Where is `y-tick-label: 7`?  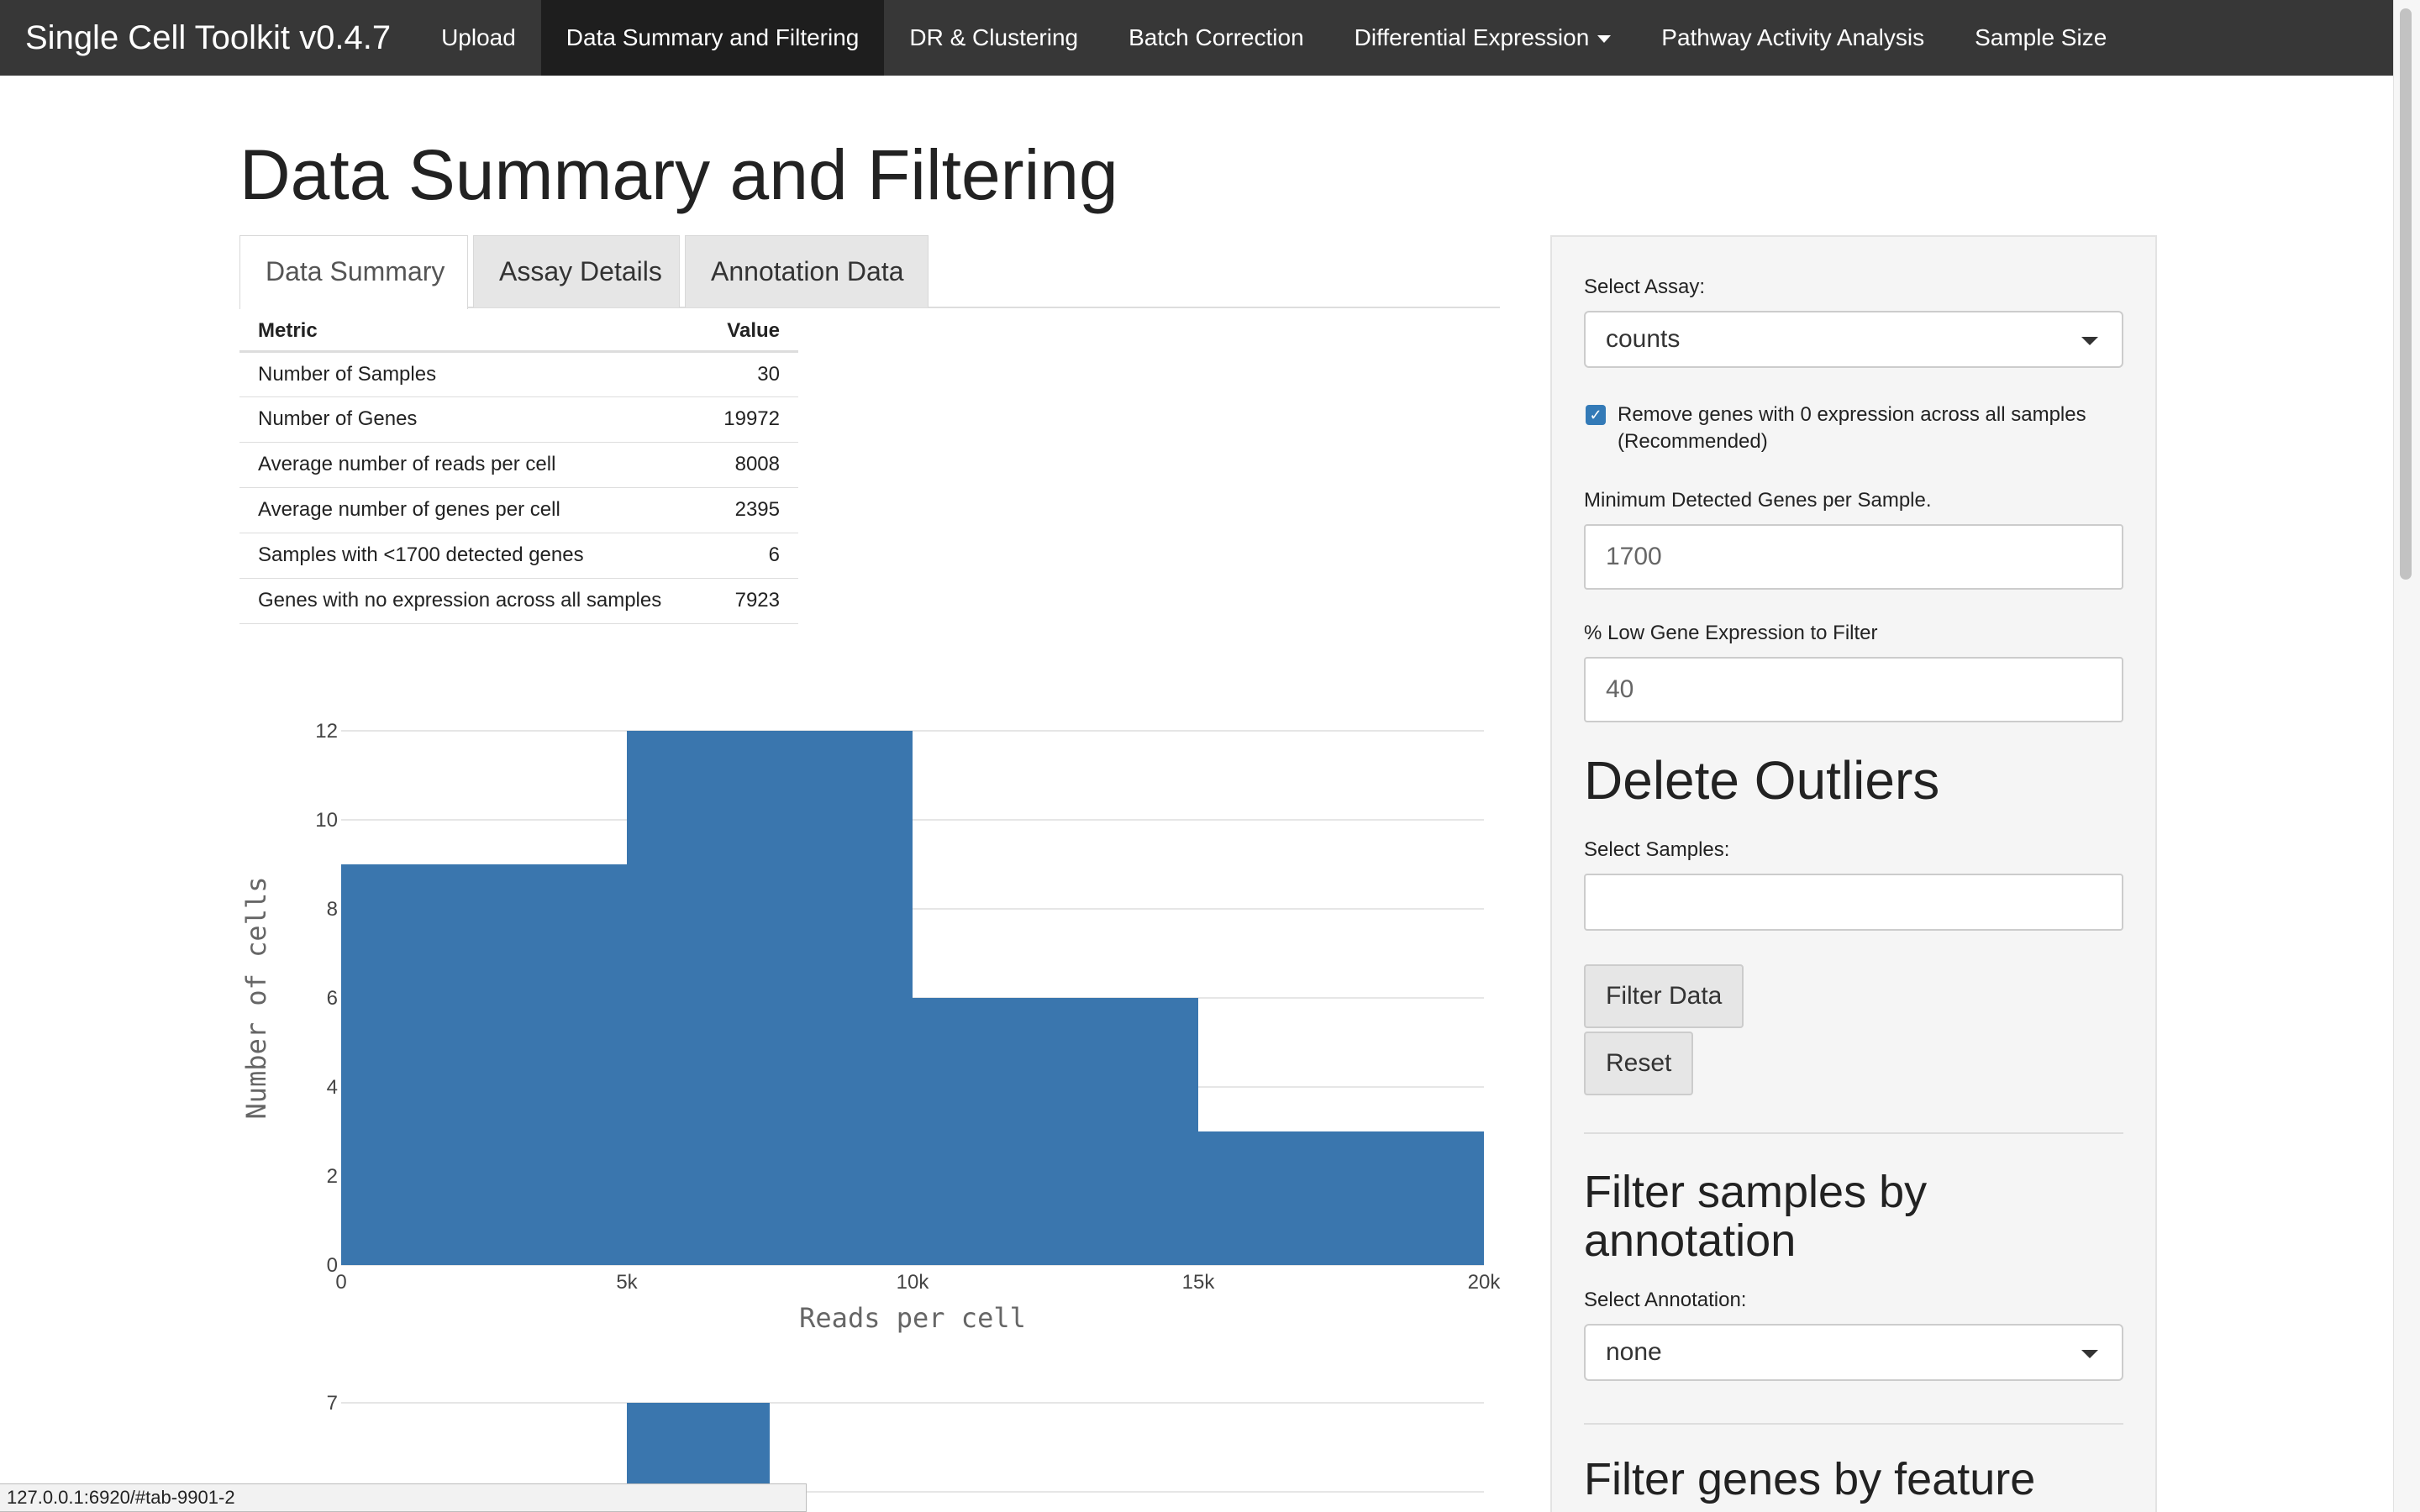 y-tick-label: 7 is located at coordinates (332, 1403).